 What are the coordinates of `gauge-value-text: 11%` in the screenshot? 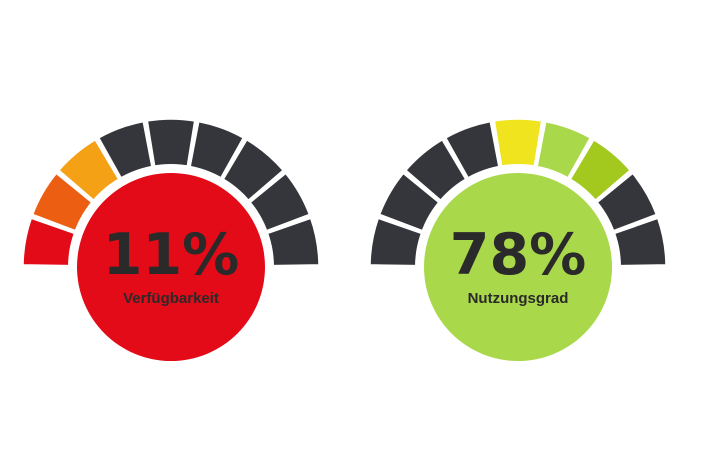 It's located at (171, 255).